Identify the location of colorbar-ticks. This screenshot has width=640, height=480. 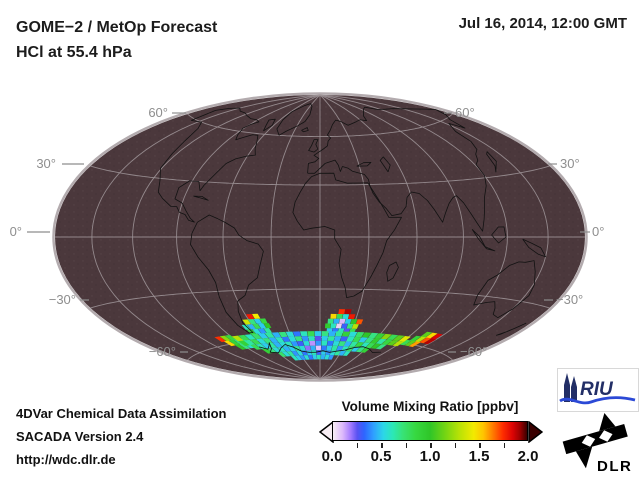
(320, 447).